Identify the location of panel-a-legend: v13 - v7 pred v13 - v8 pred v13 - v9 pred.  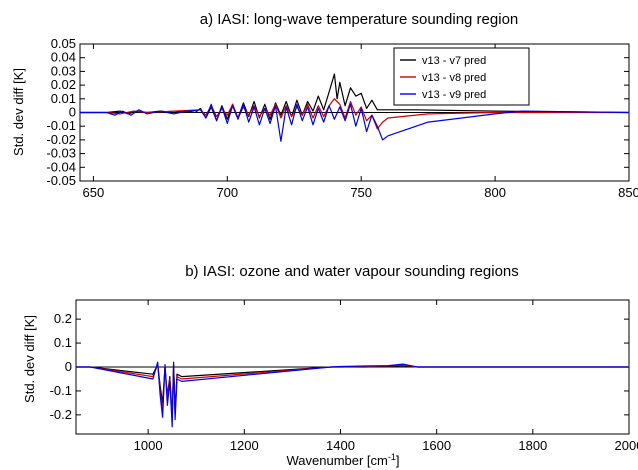
(461, 76).